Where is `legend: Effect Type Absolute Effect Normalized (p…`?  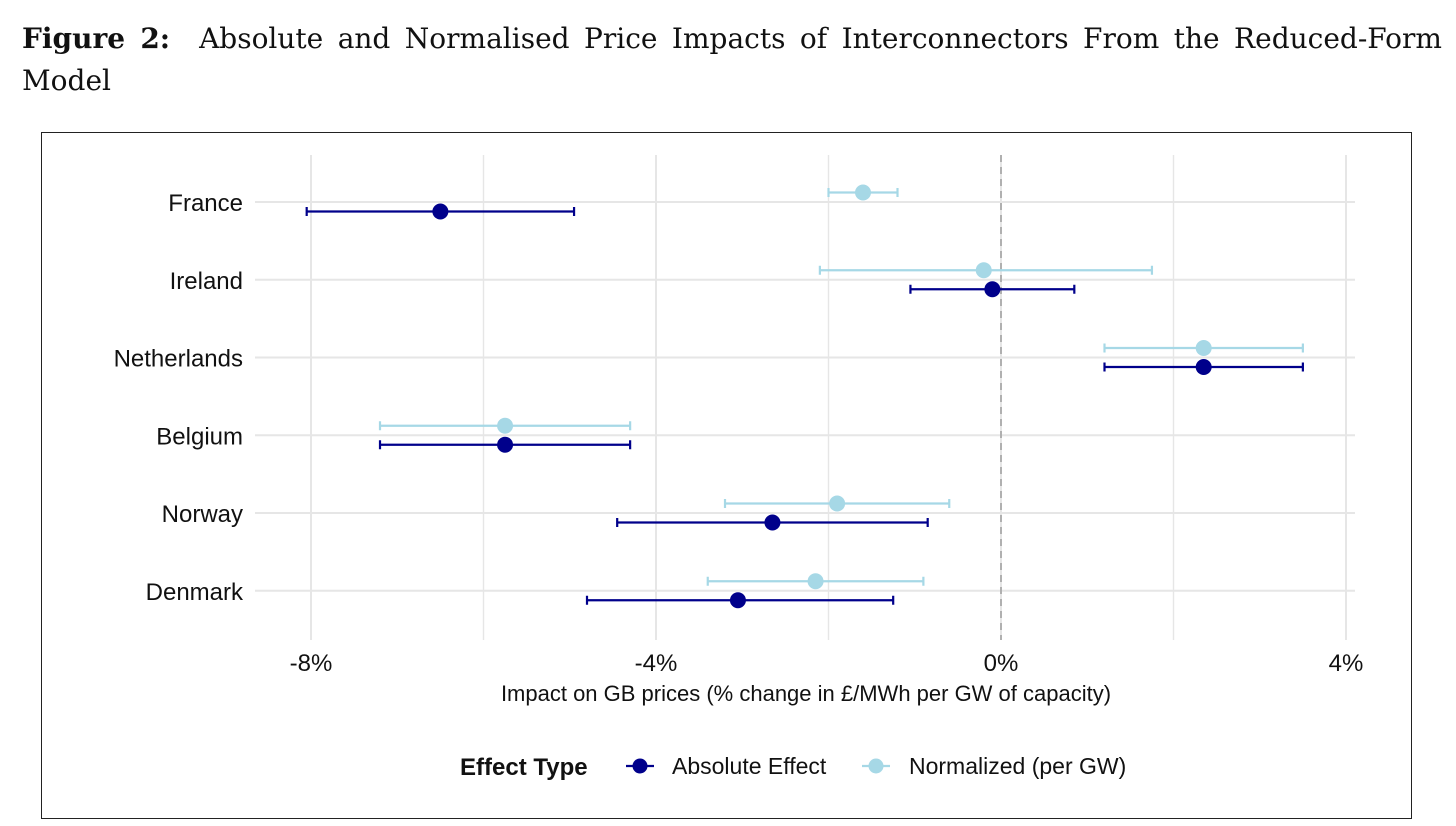 legend: Effect Type Absolute Effect Normalized (p… is located at coordinates (793, 767).